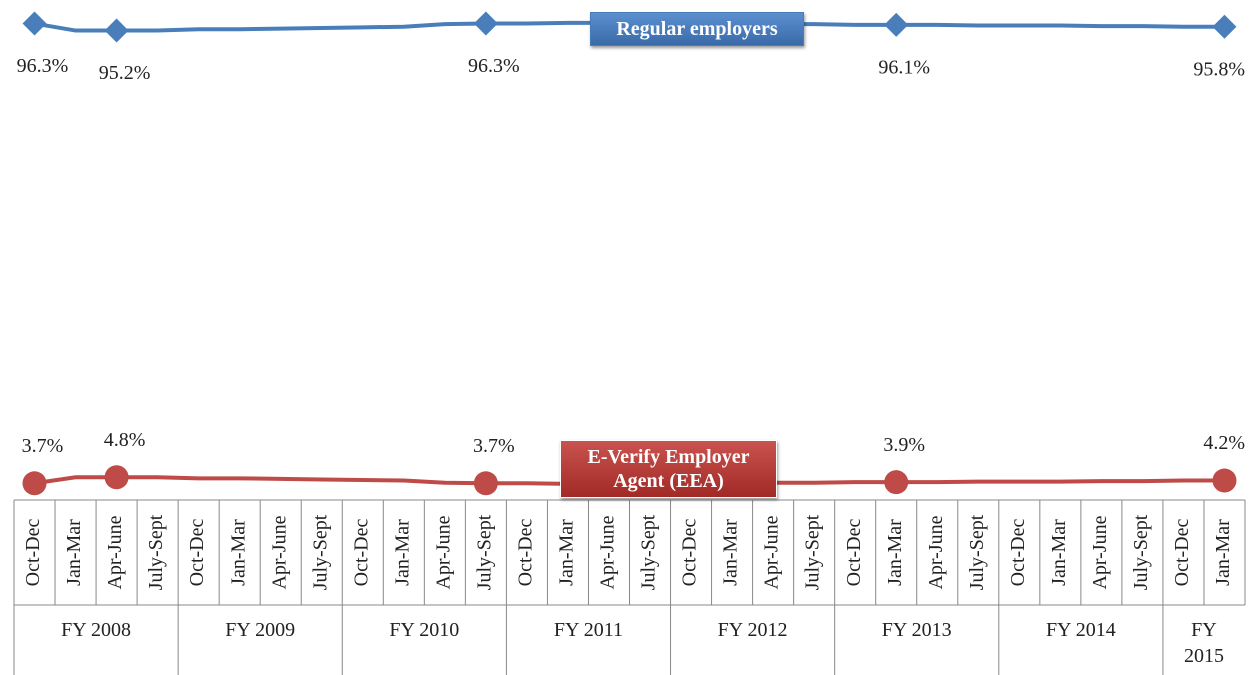 Image resolution: width=1249 pixels, height=675 pixels. I want to click on group-label: FY 2010, so click(424, 630).